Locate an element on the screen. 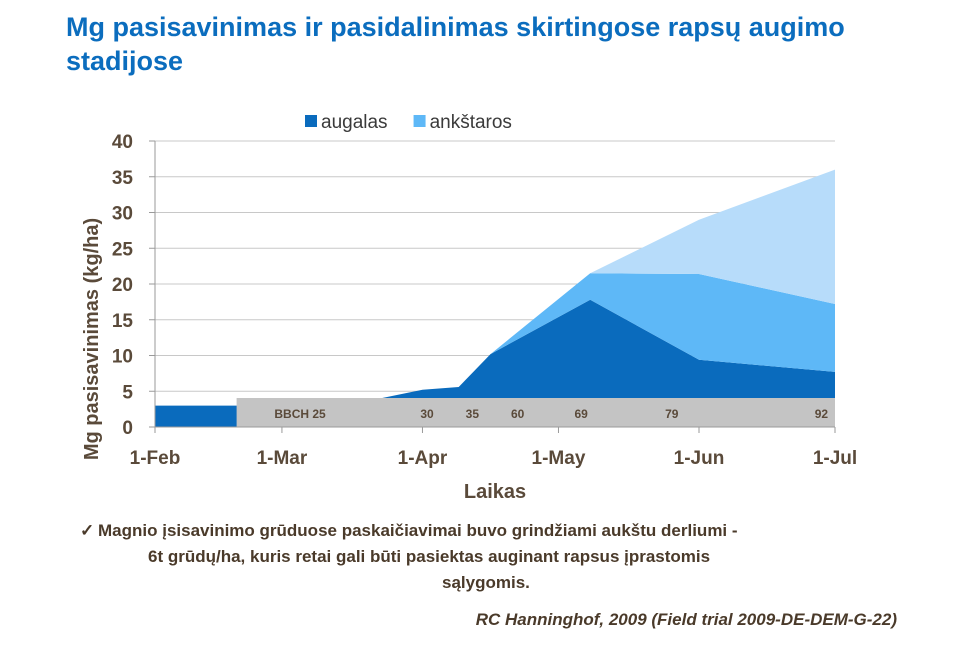 Image resolution: width=959 pixels, height=661 pixels. x-axis-title: Laikas is located at coordinates (495, 492).